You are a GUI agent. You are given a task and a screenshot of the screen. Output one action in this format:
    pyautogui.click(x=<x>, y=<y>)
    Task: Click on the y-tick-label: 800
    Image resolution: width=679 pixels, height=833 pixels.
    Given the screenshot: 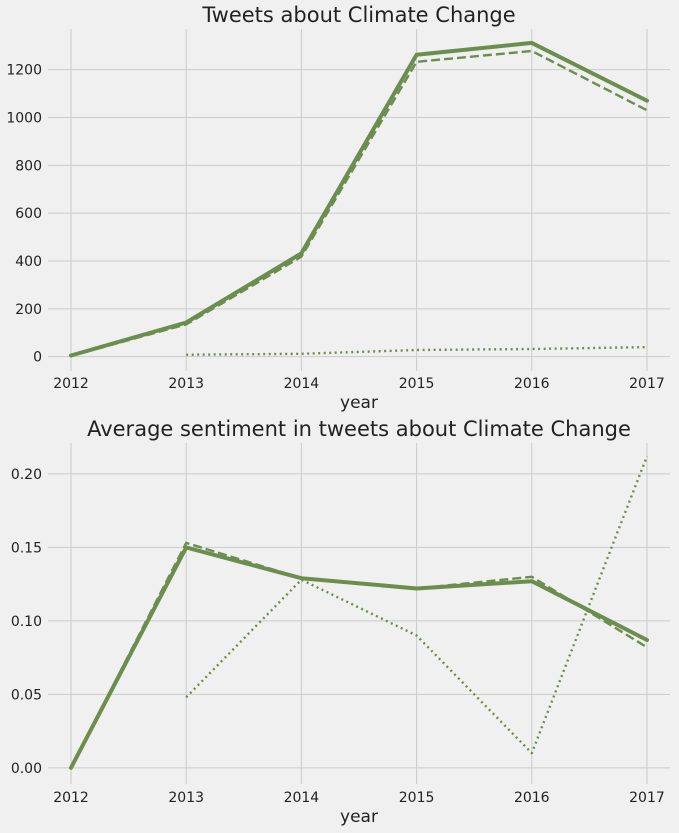 What is the action you would take?
    pyautogui.click(x=28, y=166)
    